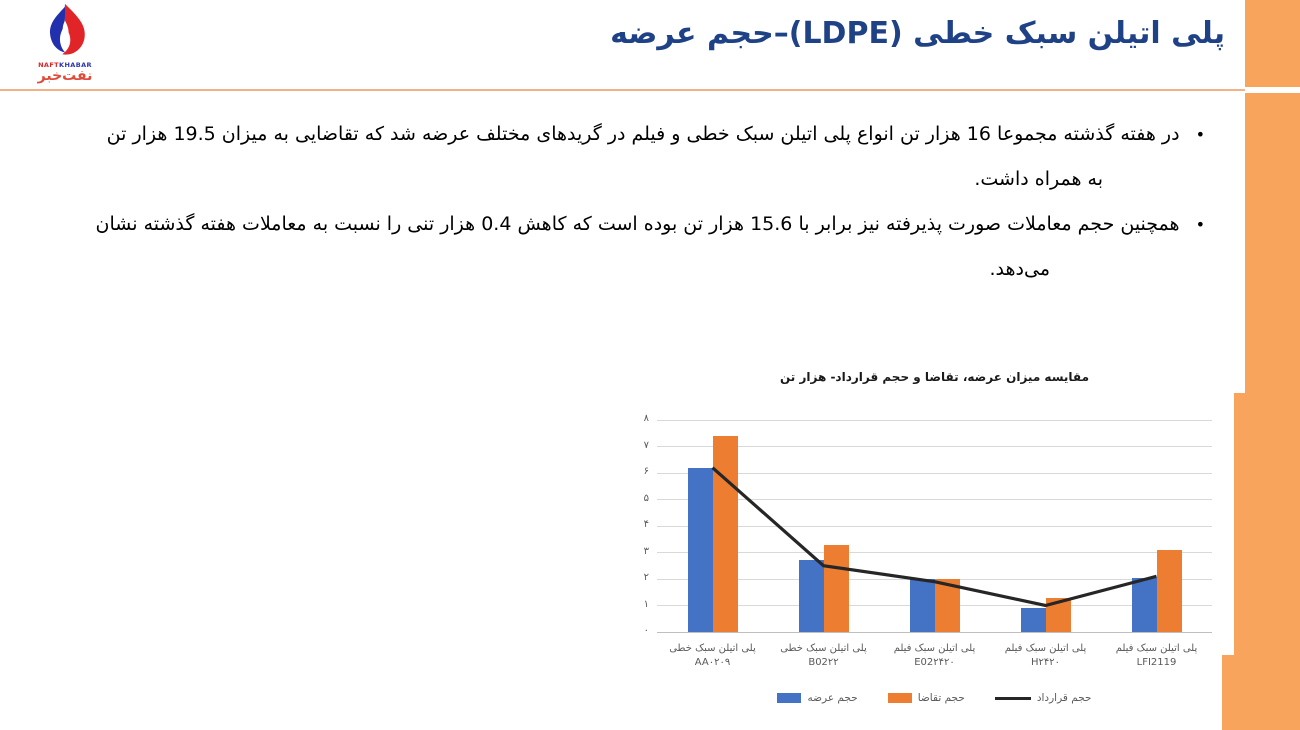 This screenshot has width=1300, height=730. Describe the element at coordinates (646, 471) in the screenshot. I see `y-axis-tick-label: ۶` at that location.